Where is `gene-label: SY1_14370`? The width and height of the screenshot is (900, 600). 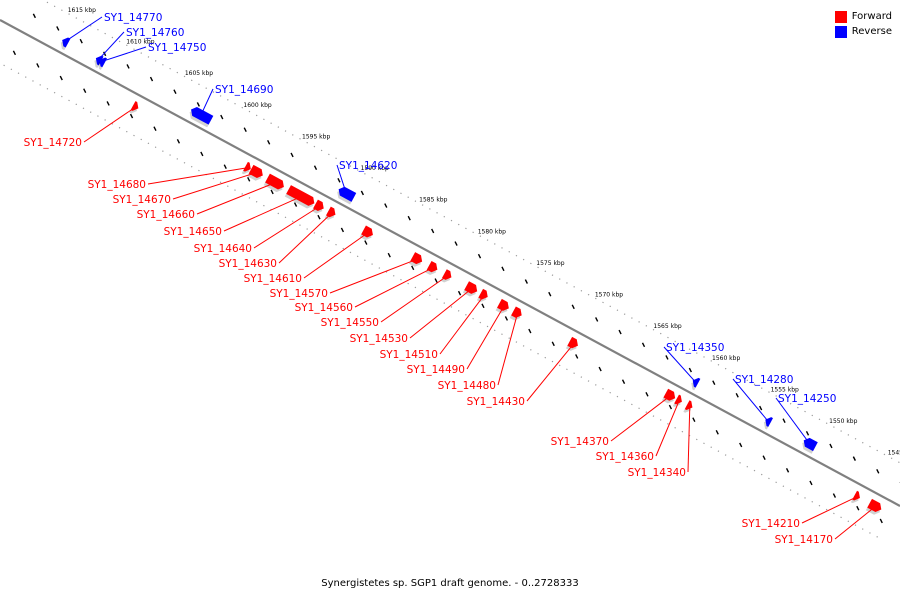 gene-label: SY1_14370 is located at coordinates (580, 442).